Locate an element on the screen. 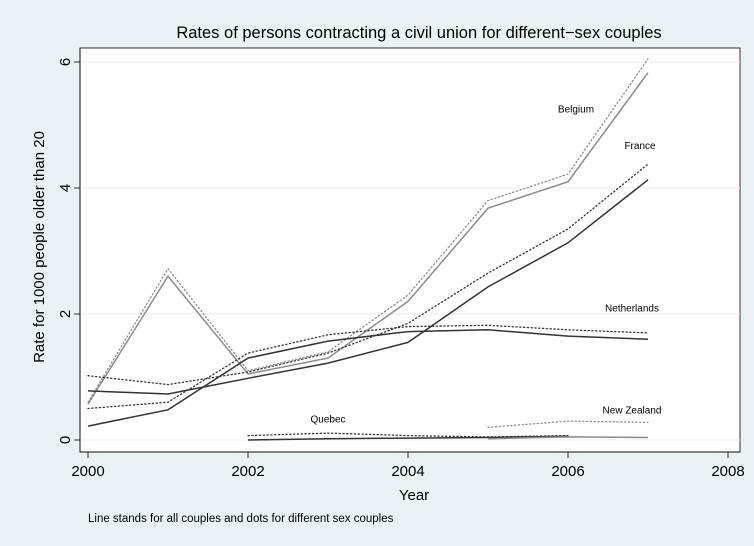  series-france-all-couples-line is located at coordinates (368, 378).